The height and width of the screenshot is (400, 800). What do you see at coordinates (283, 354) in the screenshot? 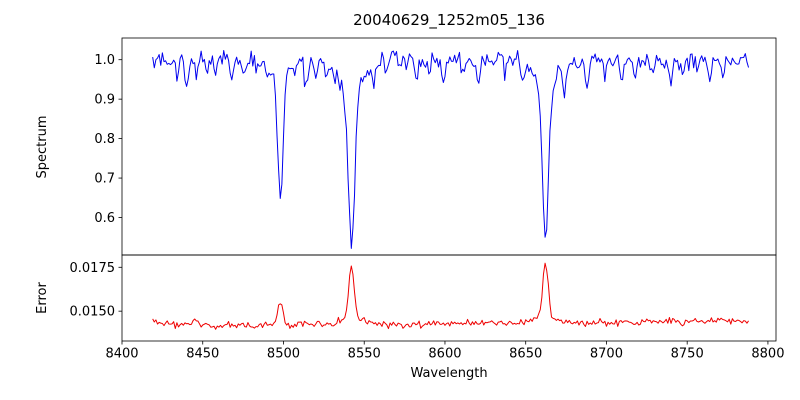
I see `x-tick-label: 8500` at bounding box center [283, 354].